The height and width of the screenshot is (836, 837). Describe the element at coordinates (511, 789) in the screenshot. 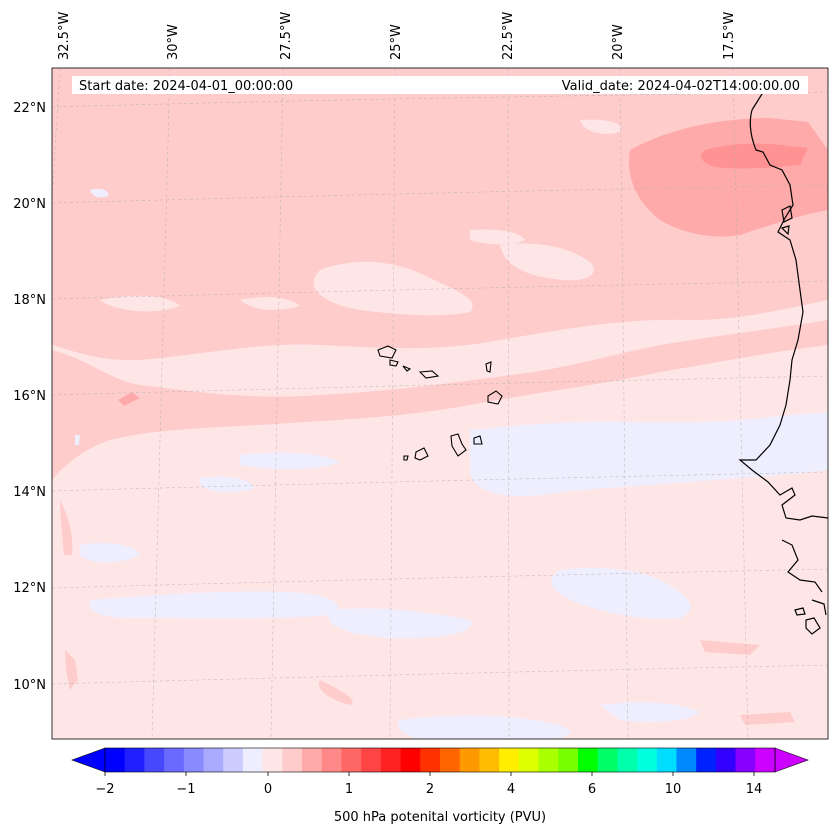

I see `colorbar-tick-label: 4` at that location.